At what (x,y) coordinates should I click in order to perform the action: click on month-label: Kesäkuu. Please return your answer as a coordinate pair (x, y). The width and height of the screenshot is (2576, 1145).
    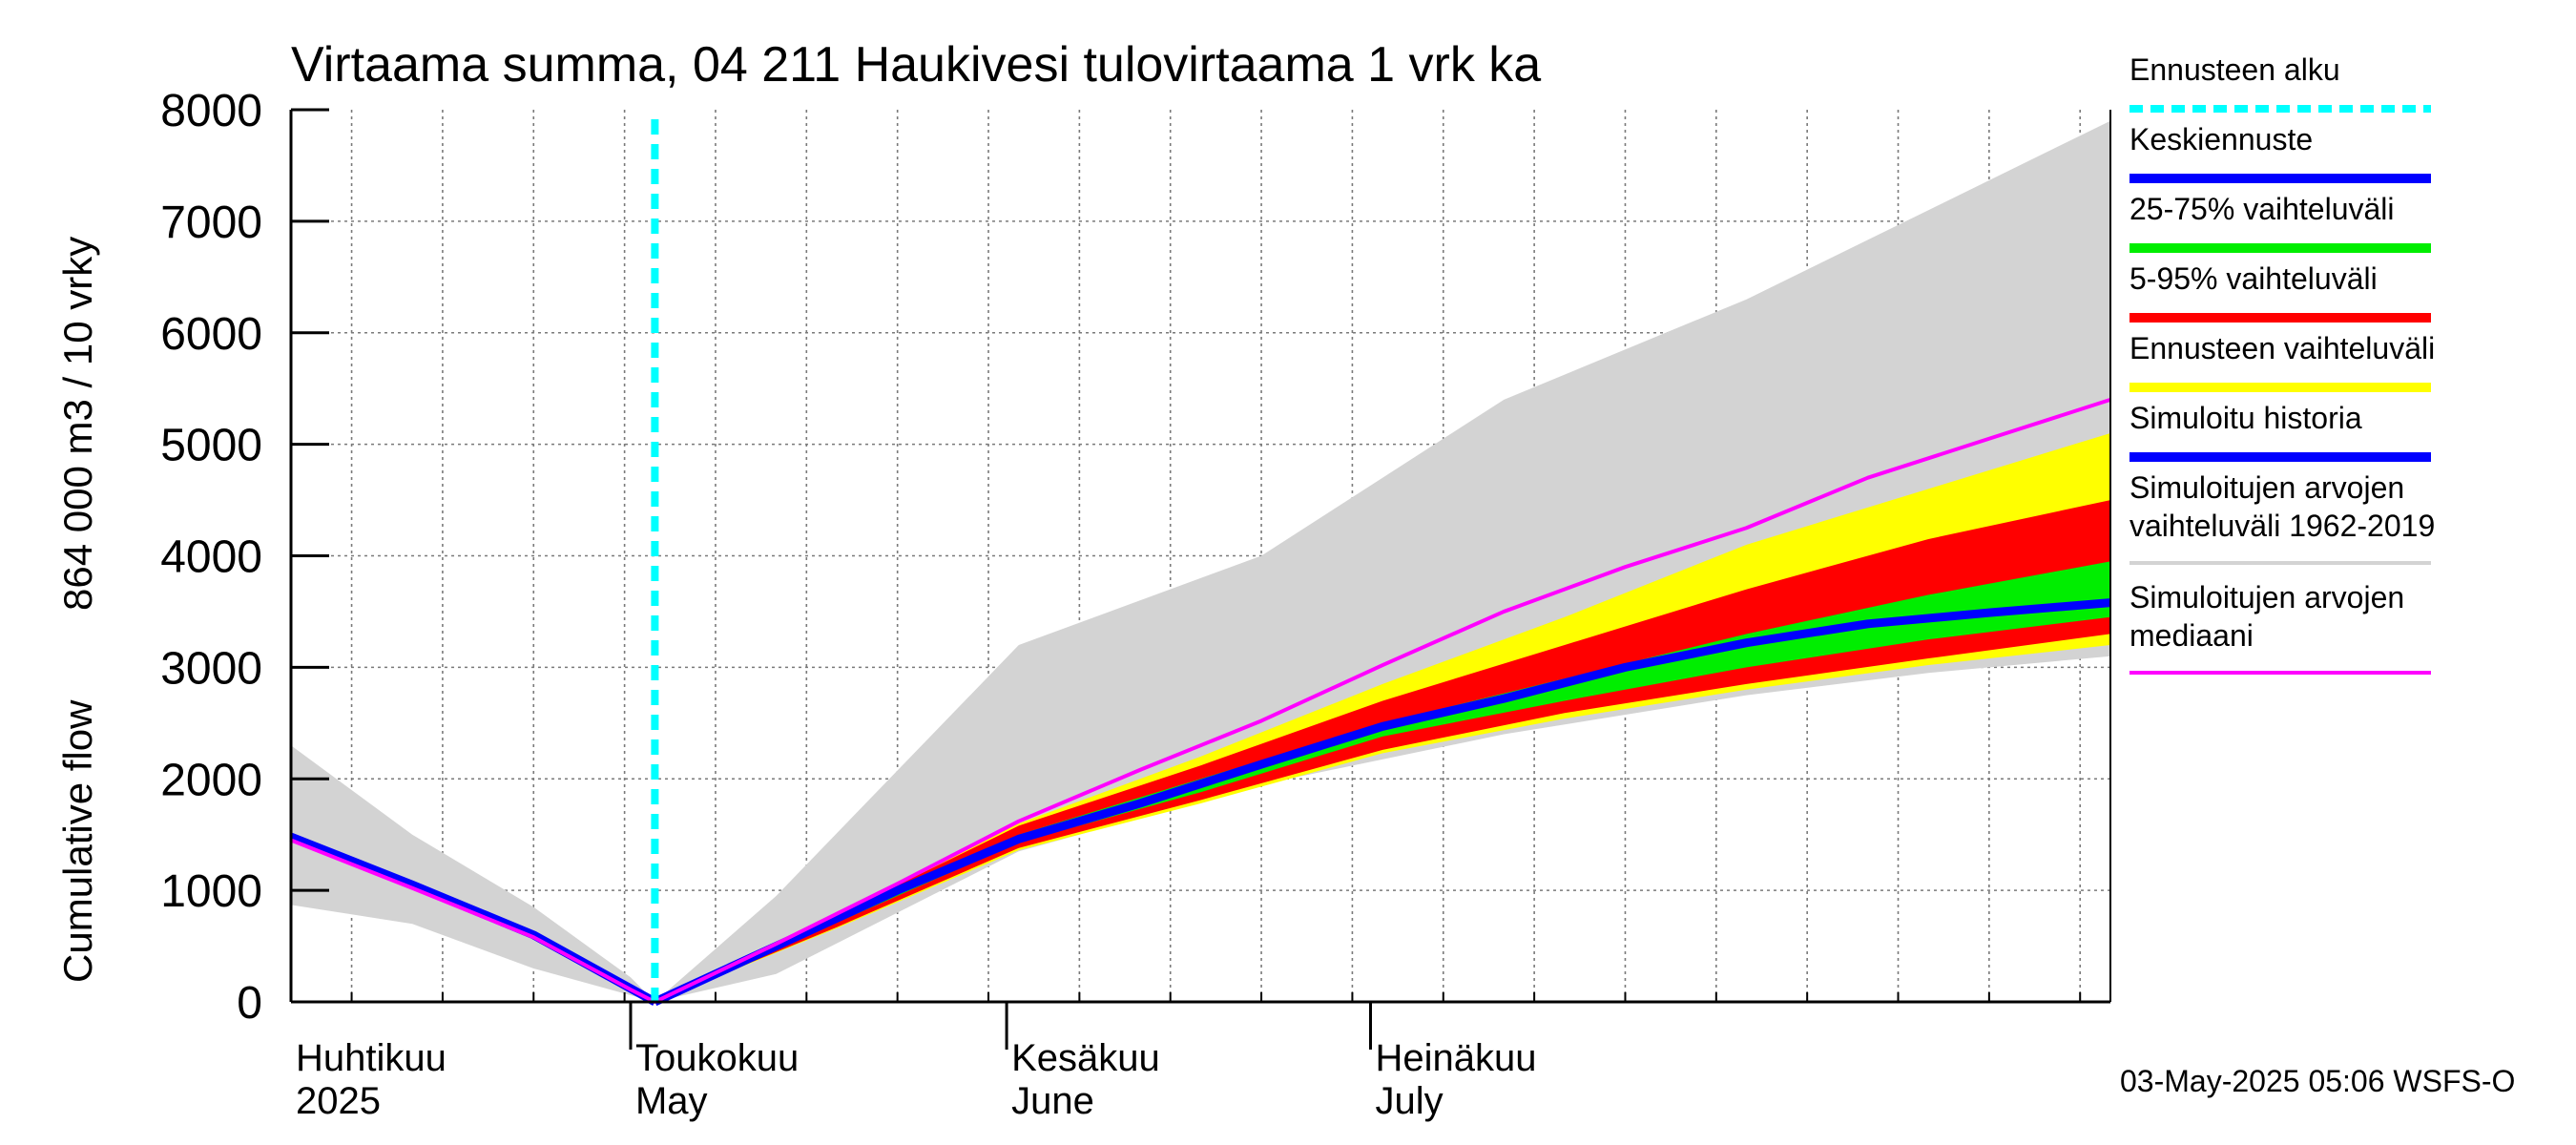
    Looking at the image, I should click on (1085, 1058).